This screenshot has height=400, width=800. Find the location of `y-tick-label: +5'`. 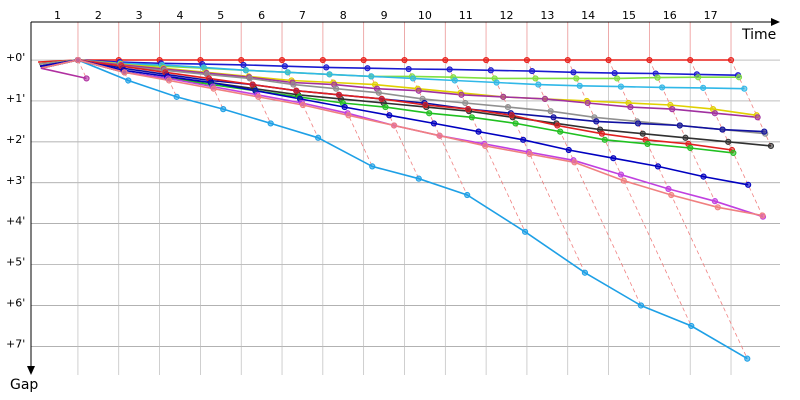

y-tick-label: +5' is located at coordinates (15, 262).